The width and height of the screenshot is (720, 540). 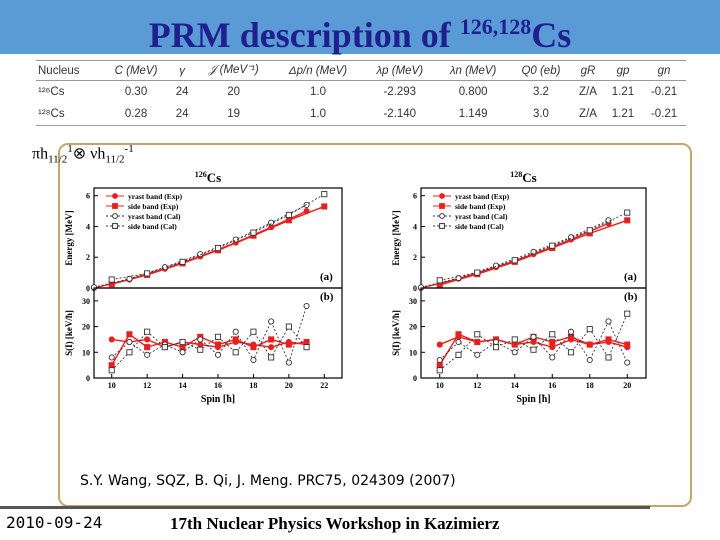 What do you see at coordinates (233, 70) in the screenshot?
I see `table-header-cell: 𝒥 (MeV⁻¹)` at bounding box center [233, 70].